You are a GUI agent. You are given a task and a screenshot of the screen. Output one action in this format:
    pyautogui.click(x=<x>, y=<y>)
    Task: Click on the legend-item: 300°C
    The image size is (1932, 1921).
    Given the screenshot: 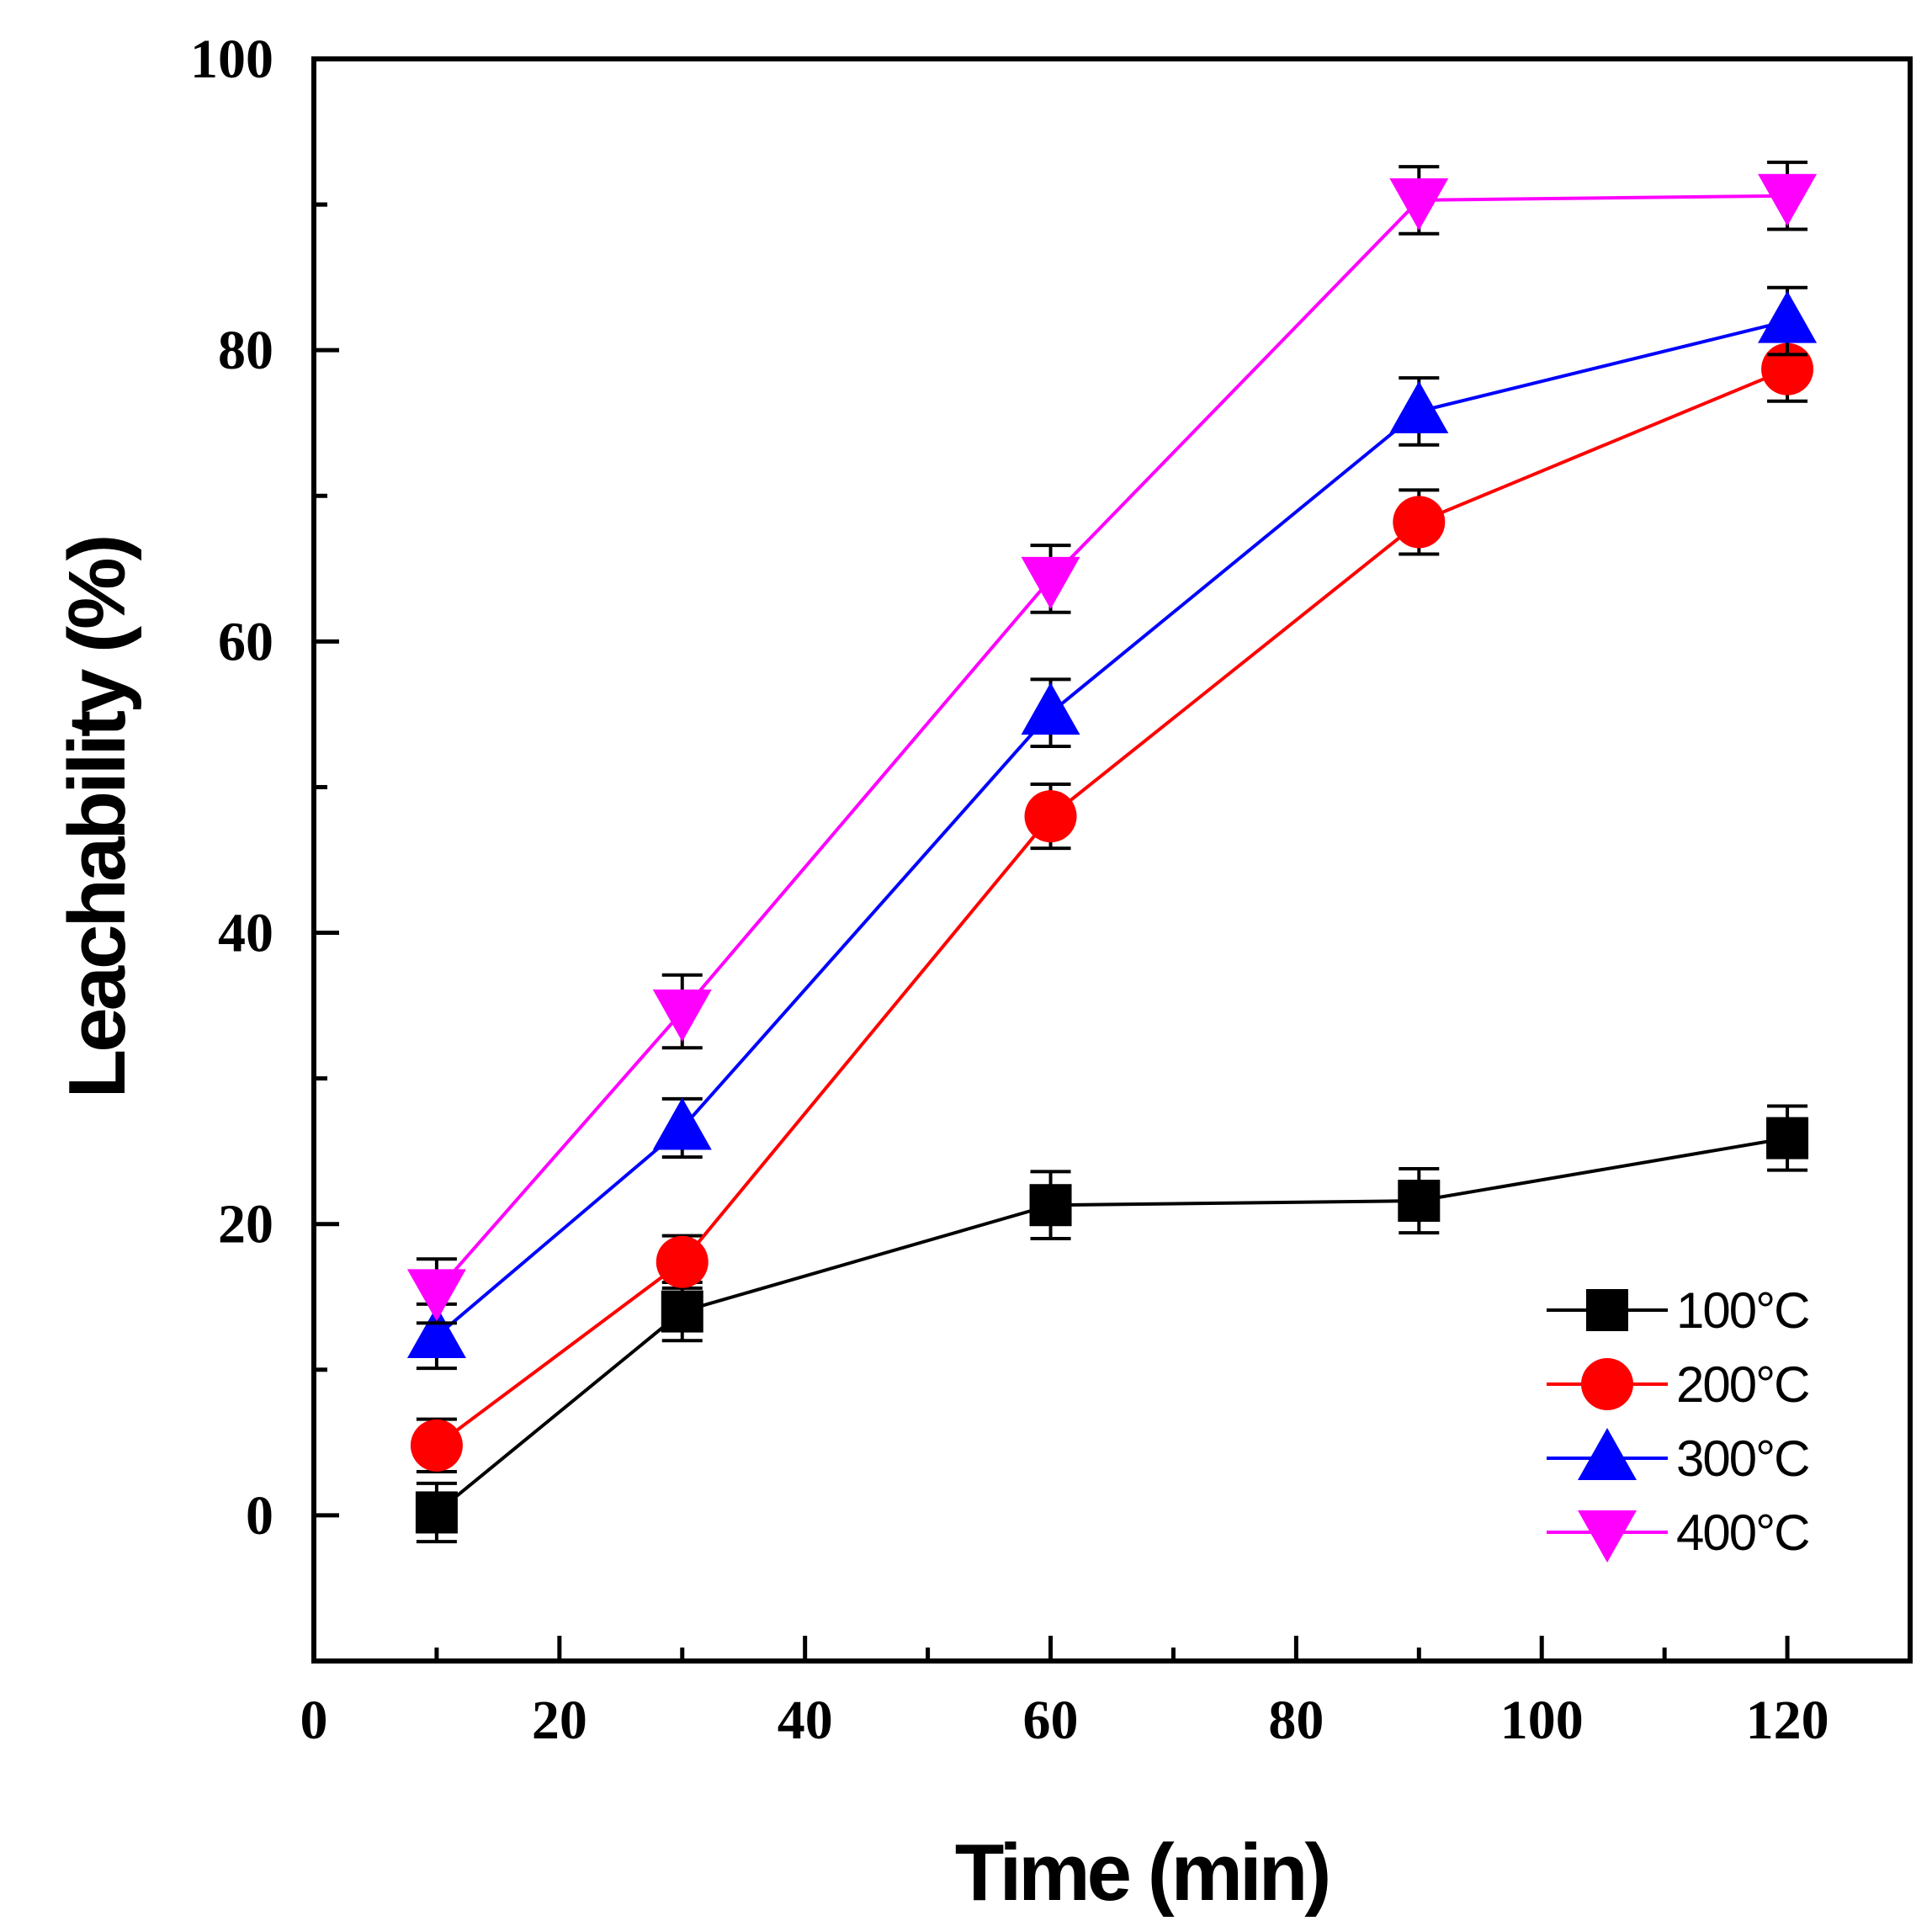 What is the action you would take?
    pyautogui.click(x=1679, y=1457)
    